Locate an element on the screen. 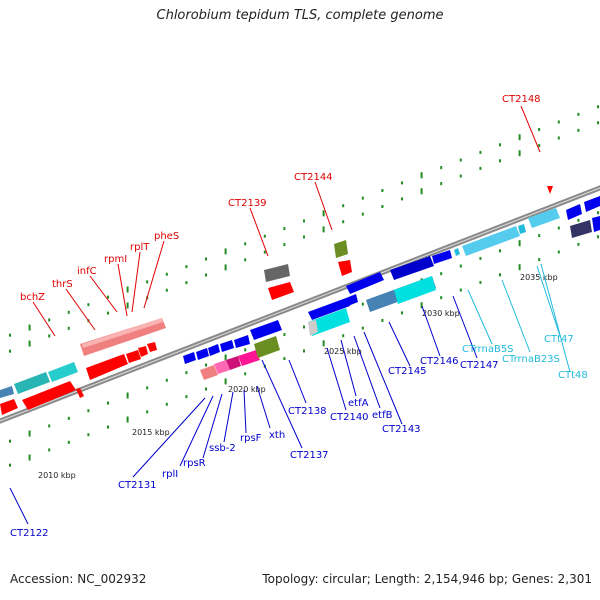  gene-label: rpsF is located at coordinates (251, 438).